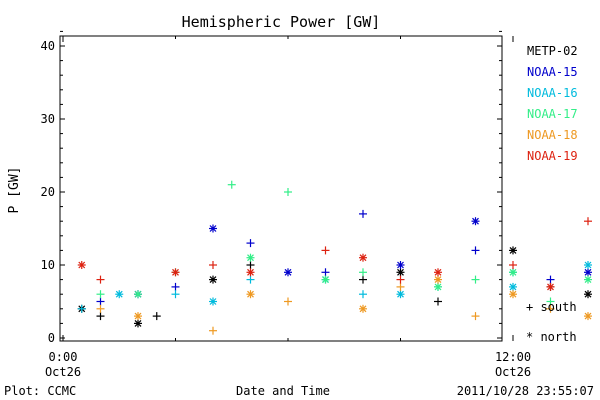  What do you see at coordinates (551, 322) in the screenshot?
I see `marker-legend: + south * north` at bounding box center [551, 322].